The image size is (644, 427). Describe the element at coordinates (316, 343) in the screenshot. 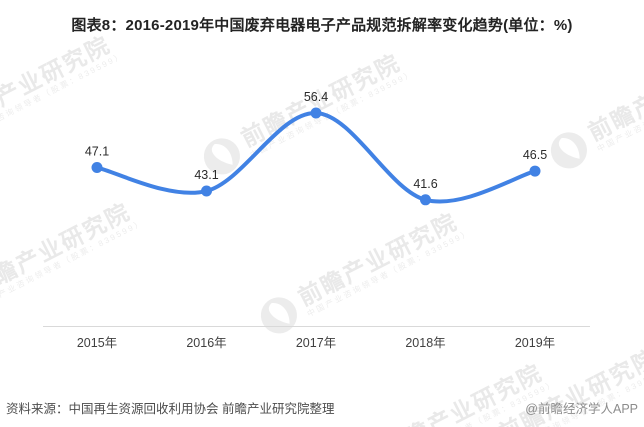

I see `x-axis-label: 2017年` at that location.